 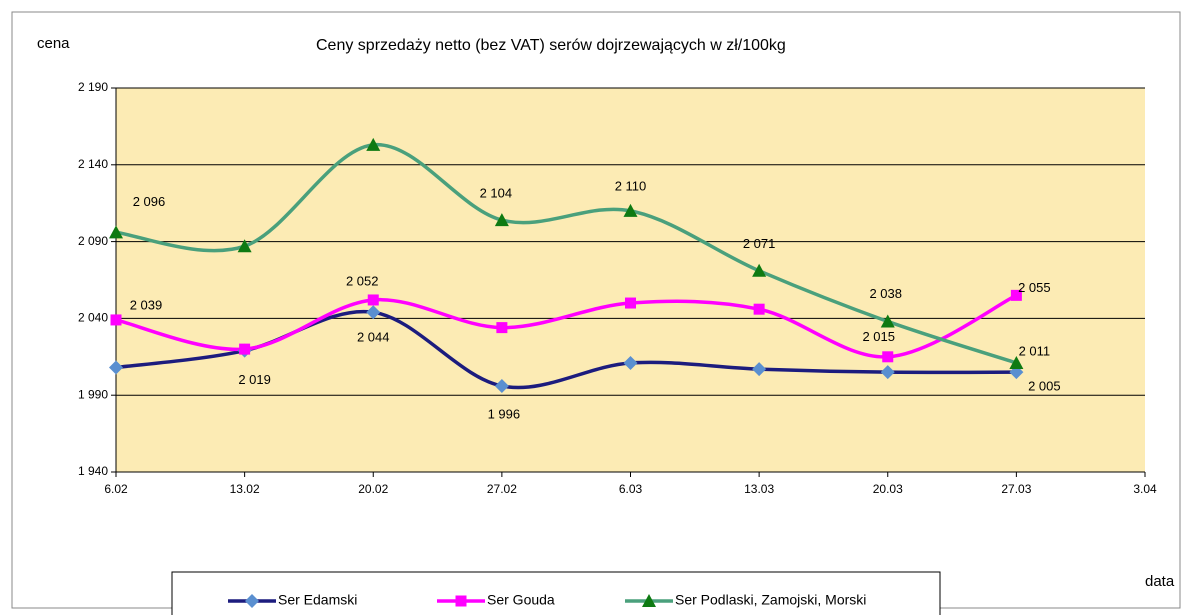 What do you see at coordinates (878, 336) in the screenshot?
I see `data-label: 2 015` at bounding box center [878, 336].